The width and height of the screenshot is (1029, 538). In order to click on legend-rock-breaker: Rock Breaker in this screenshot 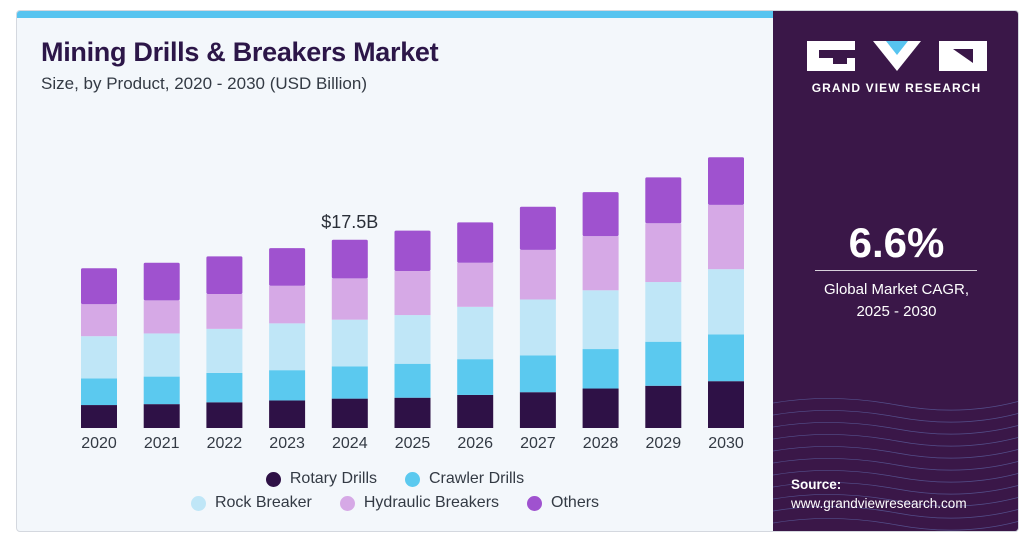, I will do `click(251, 503)`.